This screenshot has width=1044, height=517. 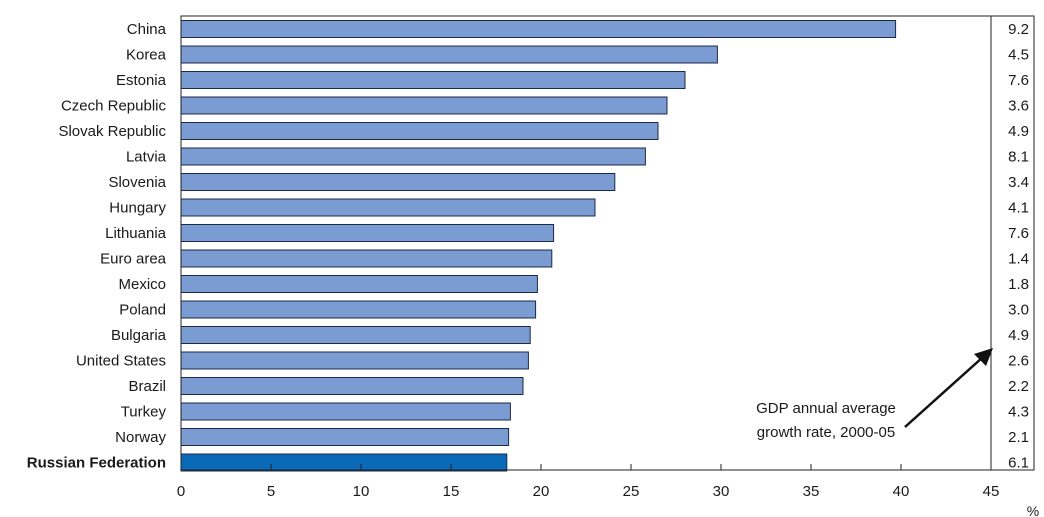 What do you see at coordinates (141, 80) in the screenshot?
I see `category-label: Estonia` at bounding box center [141, 80].